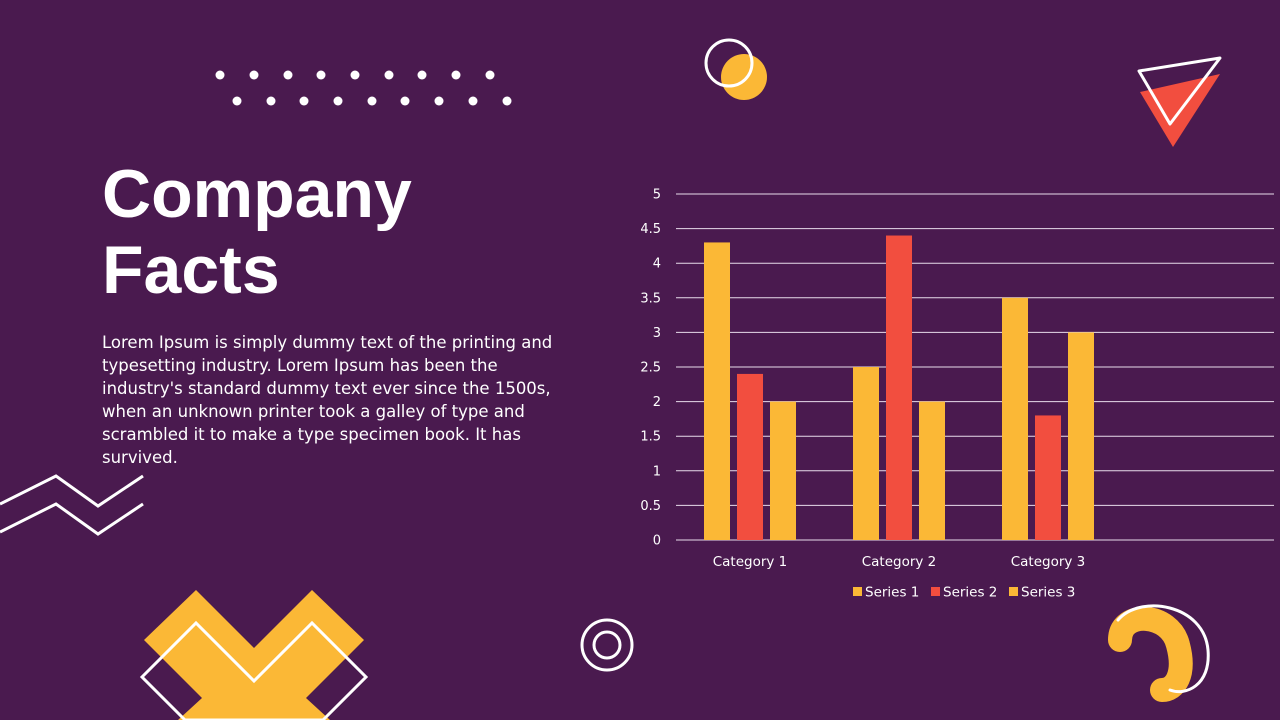 The width and height of the screenshot is (1280, 720). I want to click on y-tick-label: 1, so click(657, 471).